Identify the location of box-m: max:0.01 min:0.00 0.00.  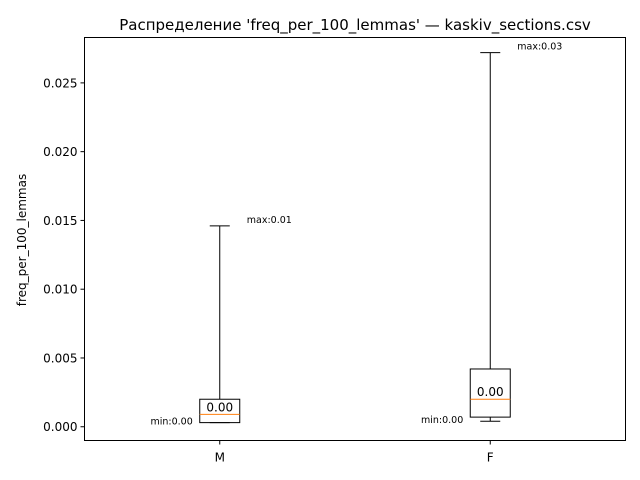
(220, 321).